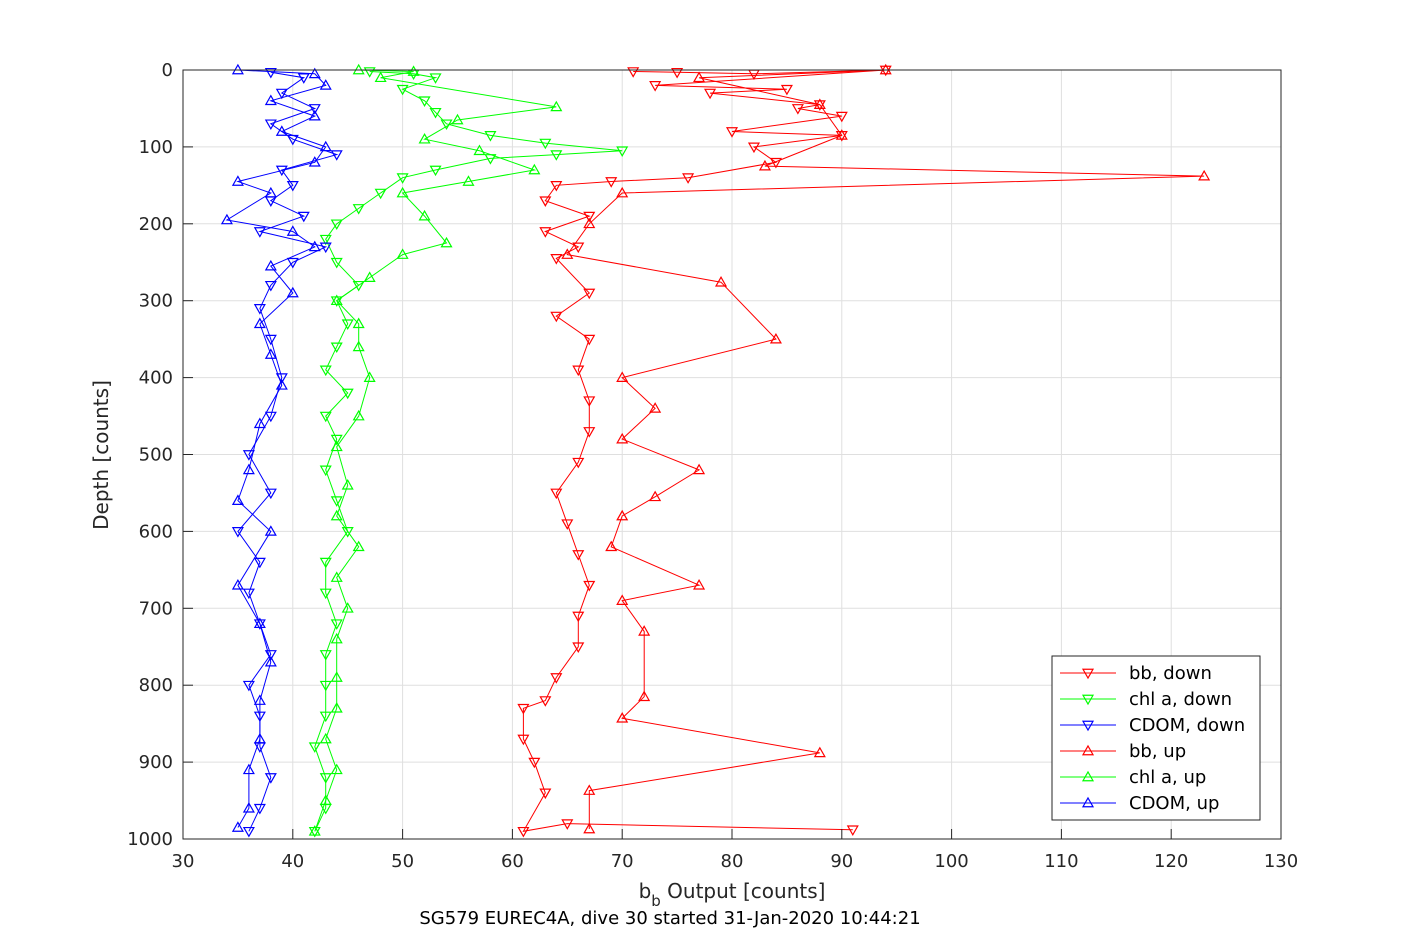  Describe the element at coordinates (841, 861) in the screenshot. I see `x-tick-label: 90` at that location.